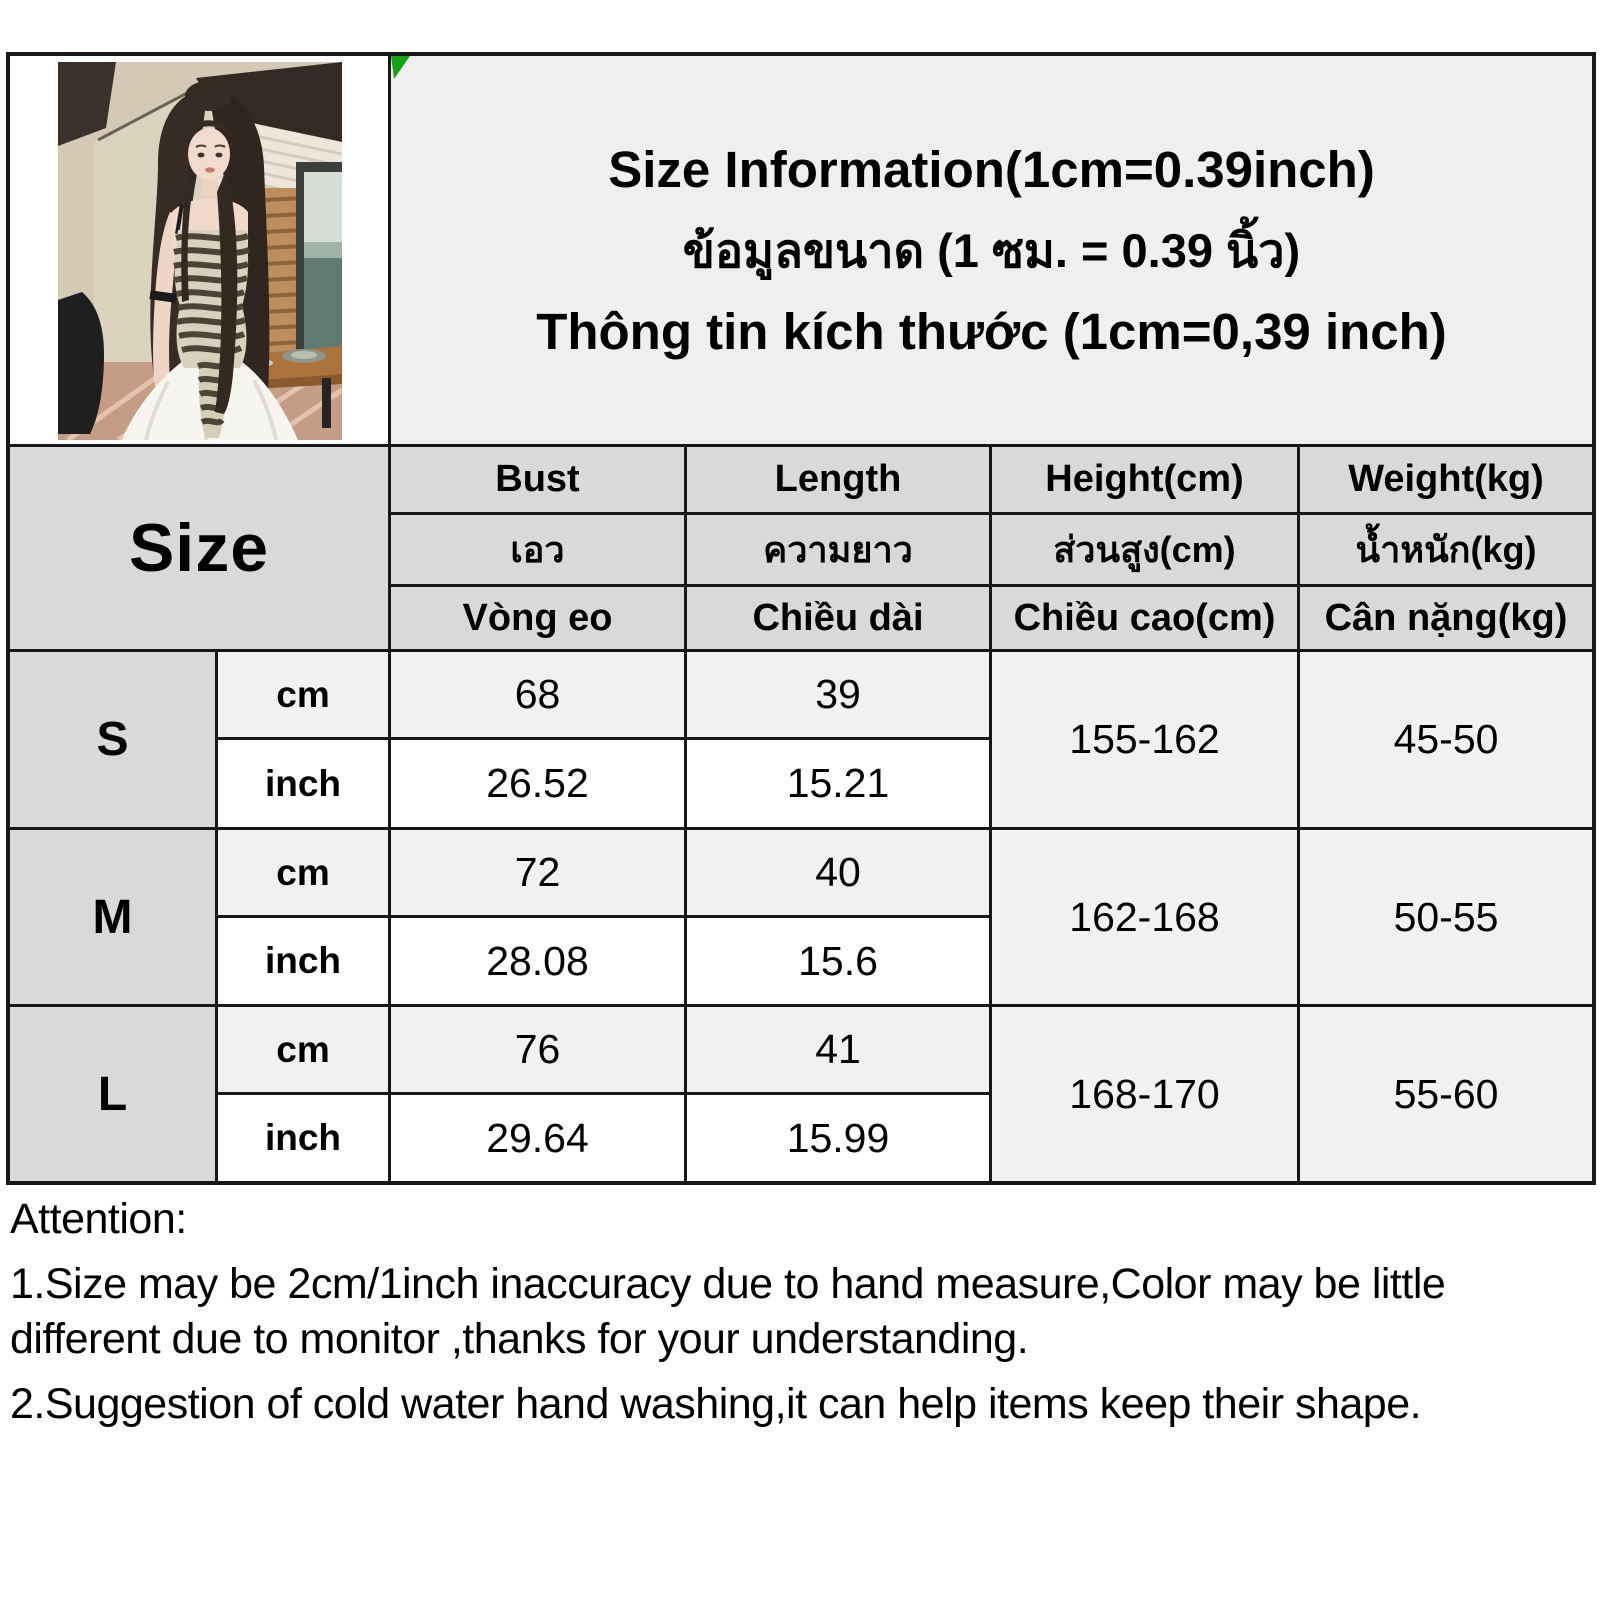  I want to click on title-th: ข้อมูลขนาด (1 ซม. = 0.39 นิ้ว), so click(991, 250).